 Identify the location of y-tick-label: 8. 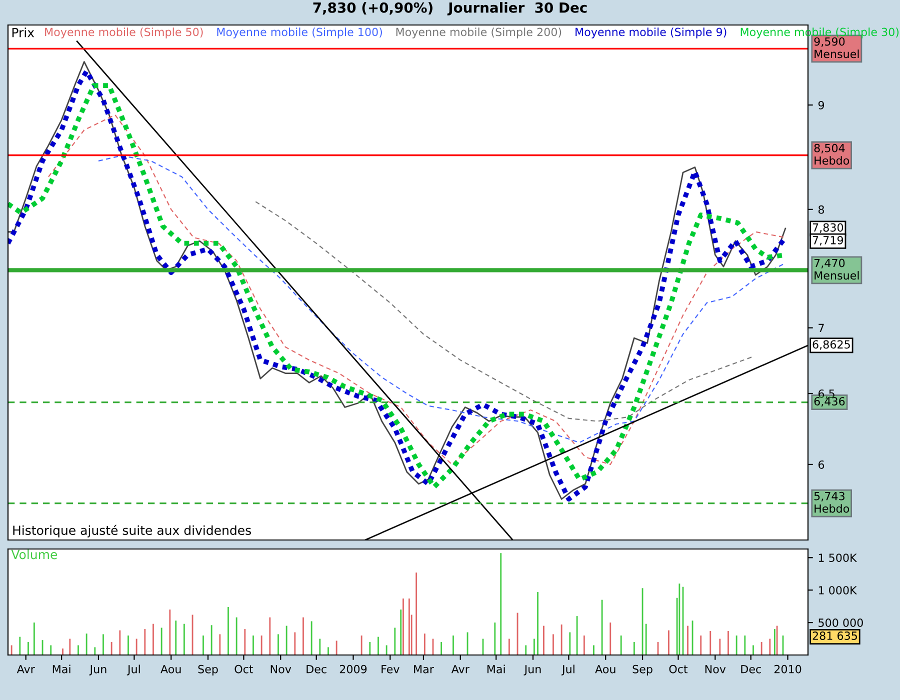
(821, 209).